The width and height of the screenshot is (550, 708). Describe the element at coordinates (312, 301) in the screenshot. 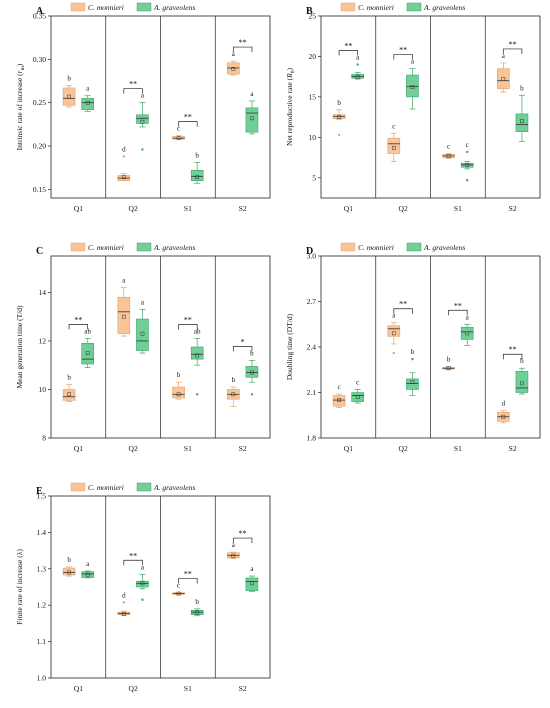

I see `y-tick-label: 2.7` at that location.